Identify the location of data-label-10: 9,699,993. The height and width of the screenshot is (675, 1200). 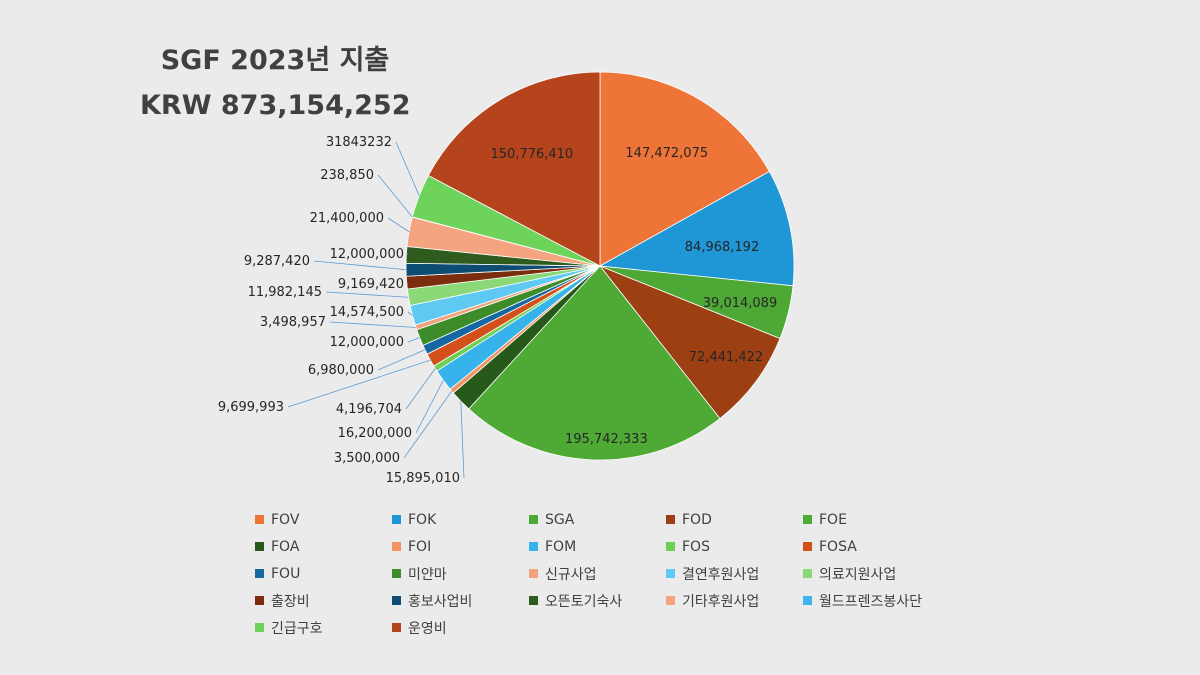
(251, 407).